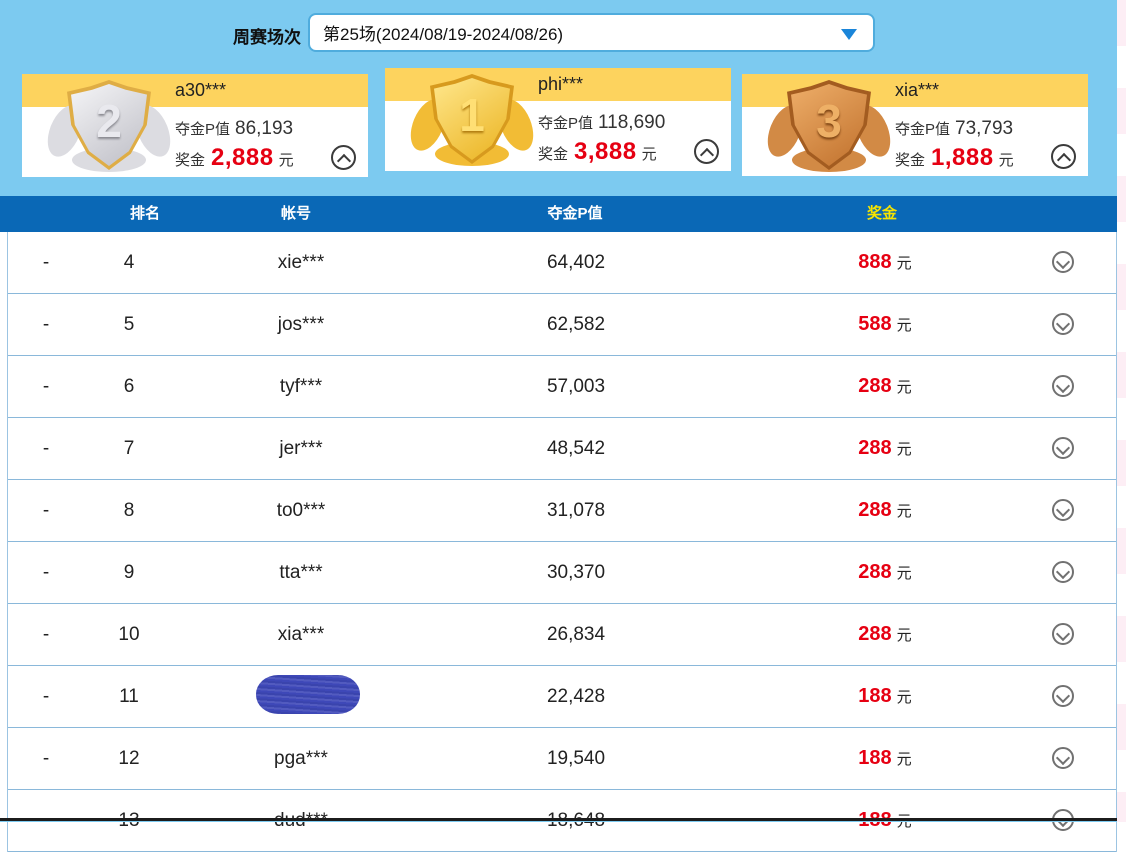 Image resolution: width=1126 pixels, height=852 pixels. What do you see at coordinates (576, 696) in the screenshot?
I see `pvalue-cell: 22,428` at bounding box center [576, 696].